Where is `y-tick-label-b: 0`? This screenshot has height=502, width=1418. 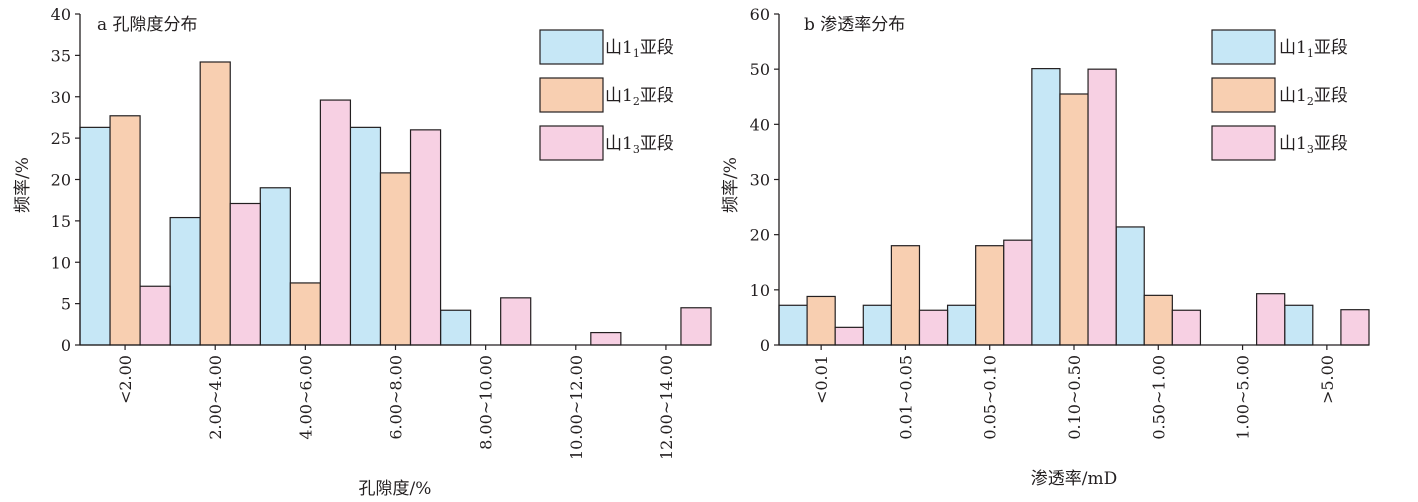 y-tick-label-b: 0 is located at coordinates (765, 345).